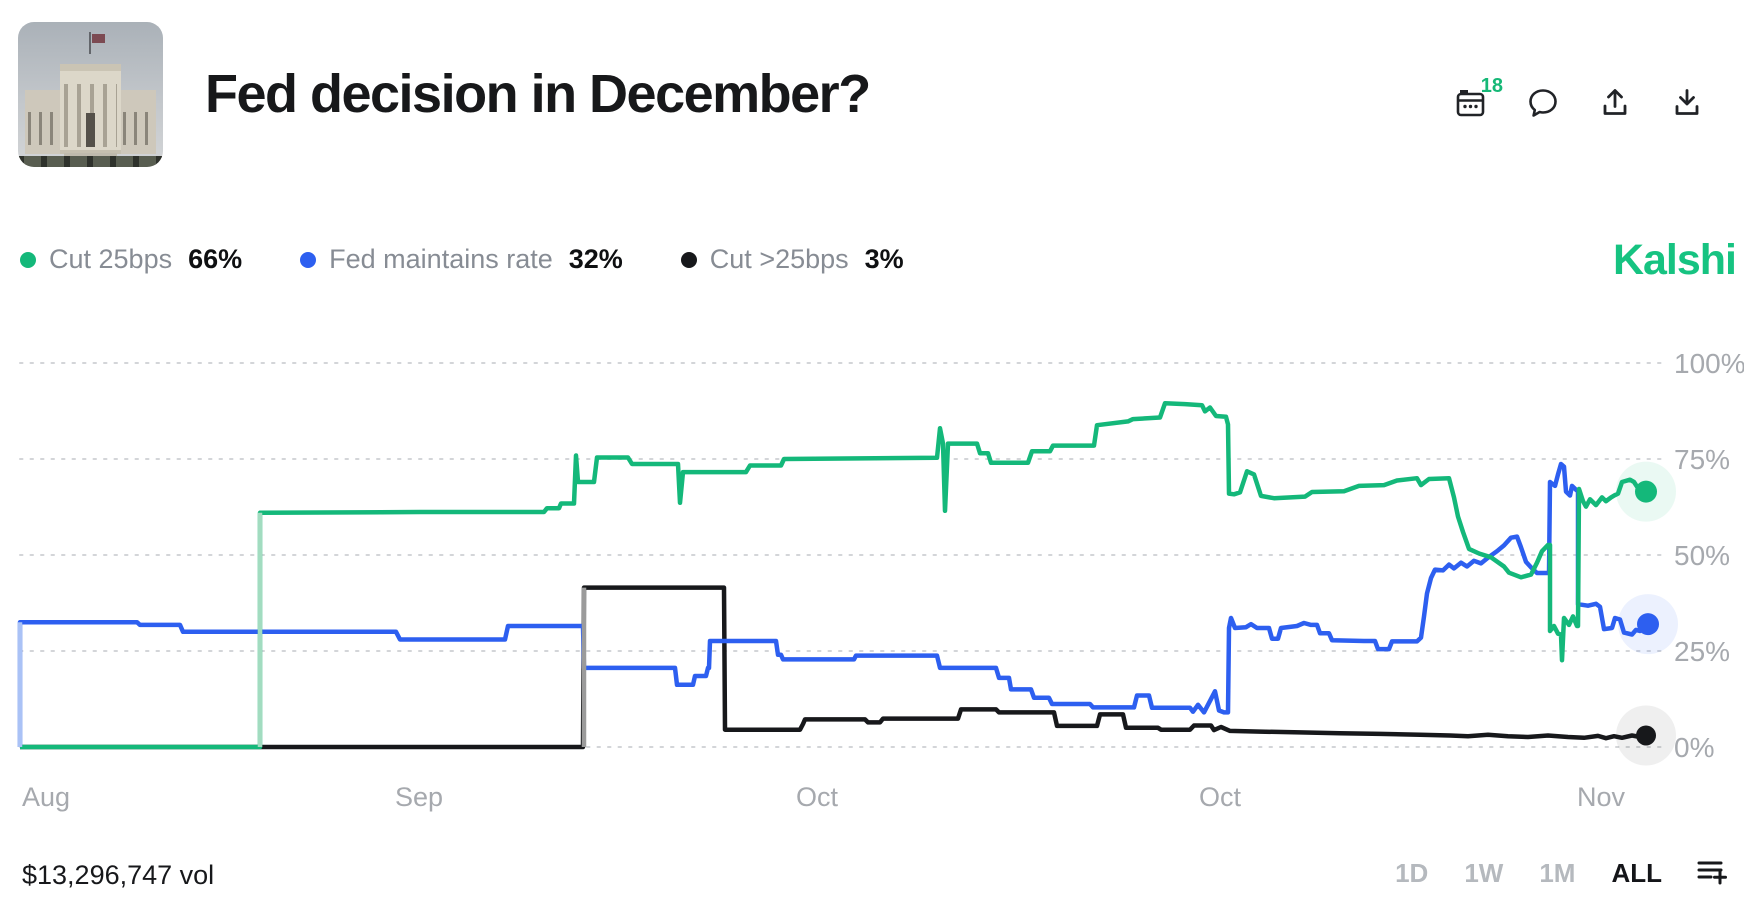 The height and width of the screenshot is (912, 1744). What do you see at coordinates (43, 122) in the screenshot?
I see `building-left-wing` at bounding box center [43, 122].